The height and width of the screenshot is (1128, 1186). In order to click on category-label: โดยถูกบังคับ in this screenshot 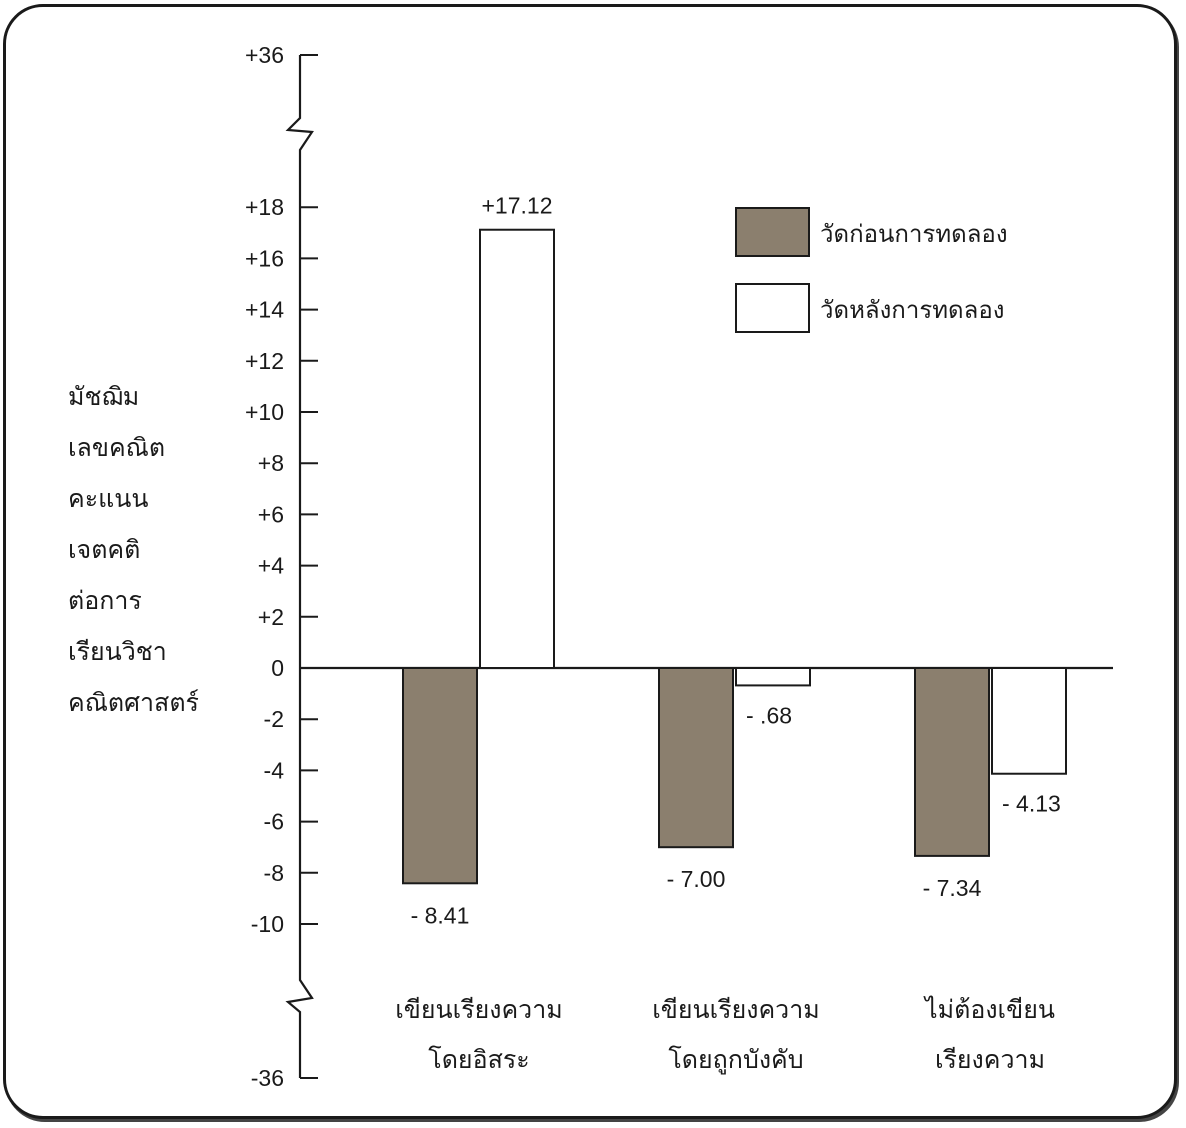, I will do `click(735, 1060)`.